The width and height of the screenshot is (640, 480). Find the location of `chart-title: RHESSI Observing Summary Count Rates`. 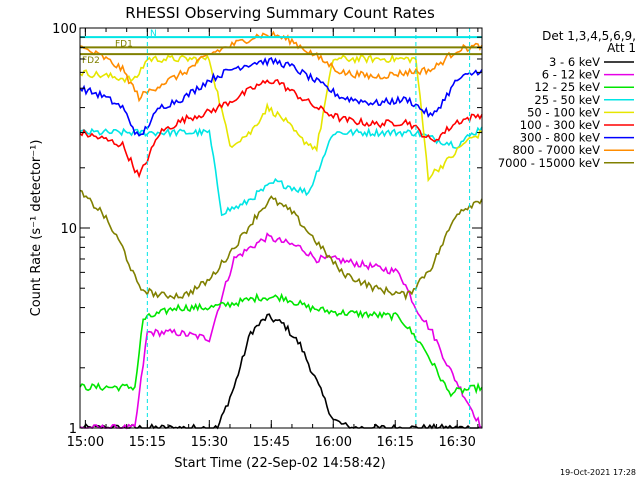

chart-title: RHESSI Observing Summary Count Rates is located at coordinates (280, 13).